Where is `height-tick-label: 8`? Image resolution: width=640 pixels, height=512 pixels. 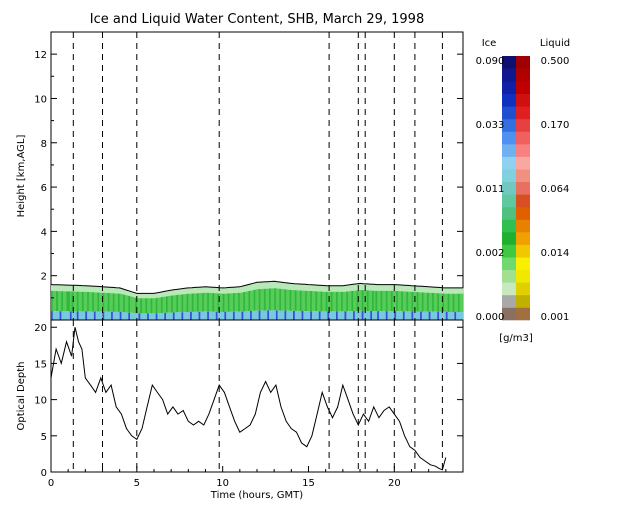
height-tick-label: 8 is located at coordinates (44, 144).